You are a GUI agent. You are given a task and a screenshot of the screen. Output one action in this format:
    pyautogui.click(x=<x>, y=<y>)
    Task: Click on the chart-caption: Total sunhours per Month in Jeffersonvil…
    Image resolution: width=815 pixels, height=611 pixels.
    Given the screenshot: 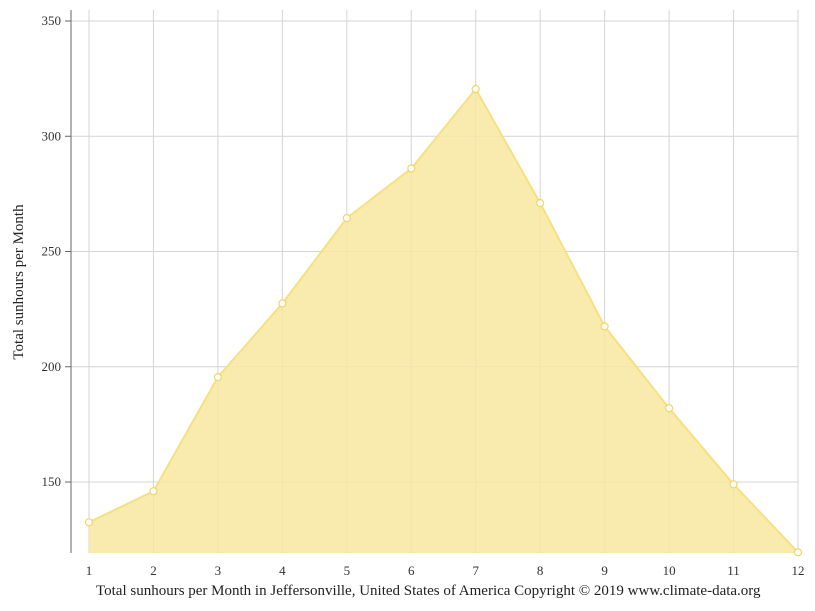 What is the action you would take?
    pyautogui.click(x=428, y=591)
    